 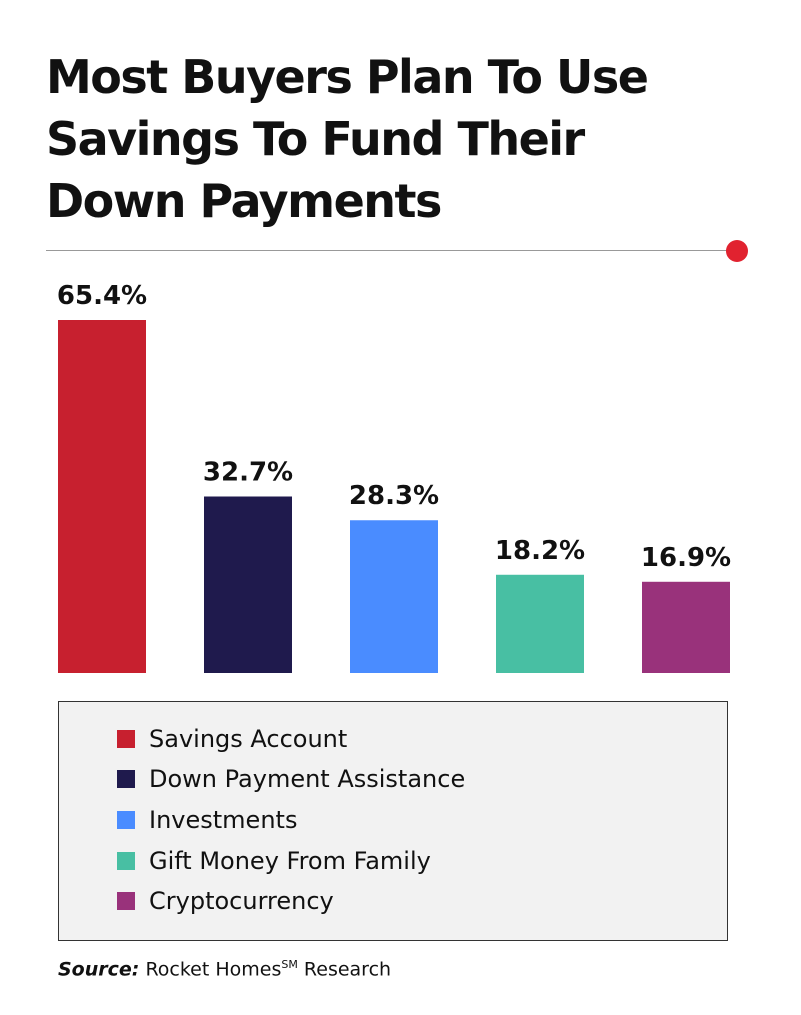 What do you see at coordinates (540, 551) in the screenshot?
I see `data-label-gift-money-from-family: 18.2%` at bounding box center [540, 551].